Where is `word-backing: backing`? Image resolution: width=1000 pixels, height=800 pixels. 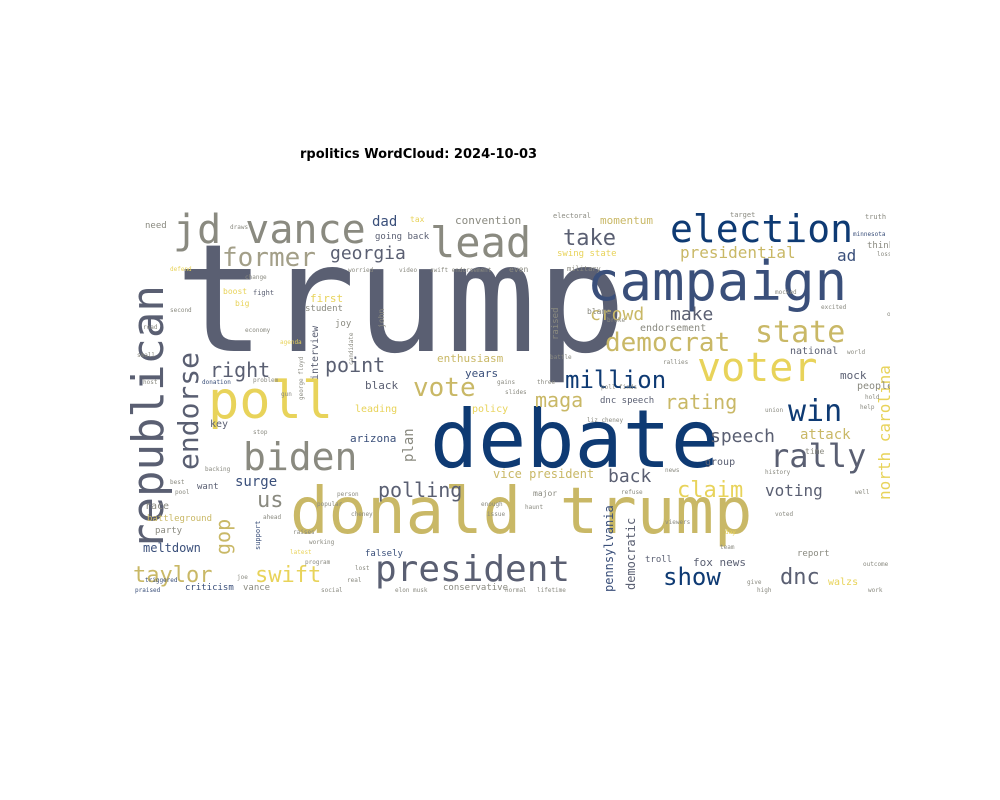 word-backing: backing is located at coordinates (218, 469).